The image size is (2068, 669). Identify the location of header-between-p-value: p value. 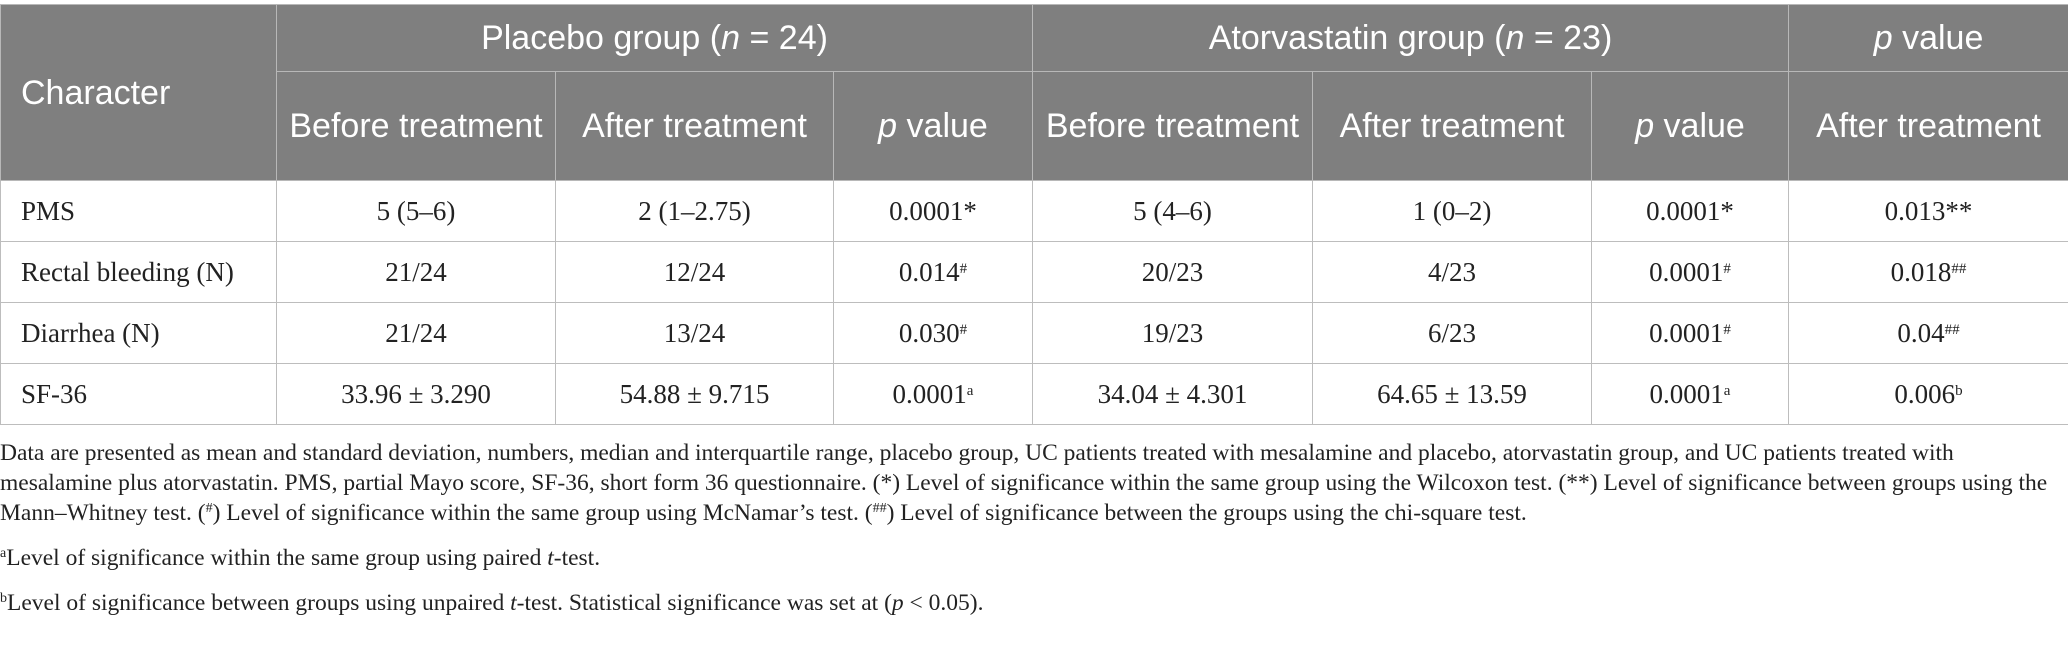
(1928, 38).